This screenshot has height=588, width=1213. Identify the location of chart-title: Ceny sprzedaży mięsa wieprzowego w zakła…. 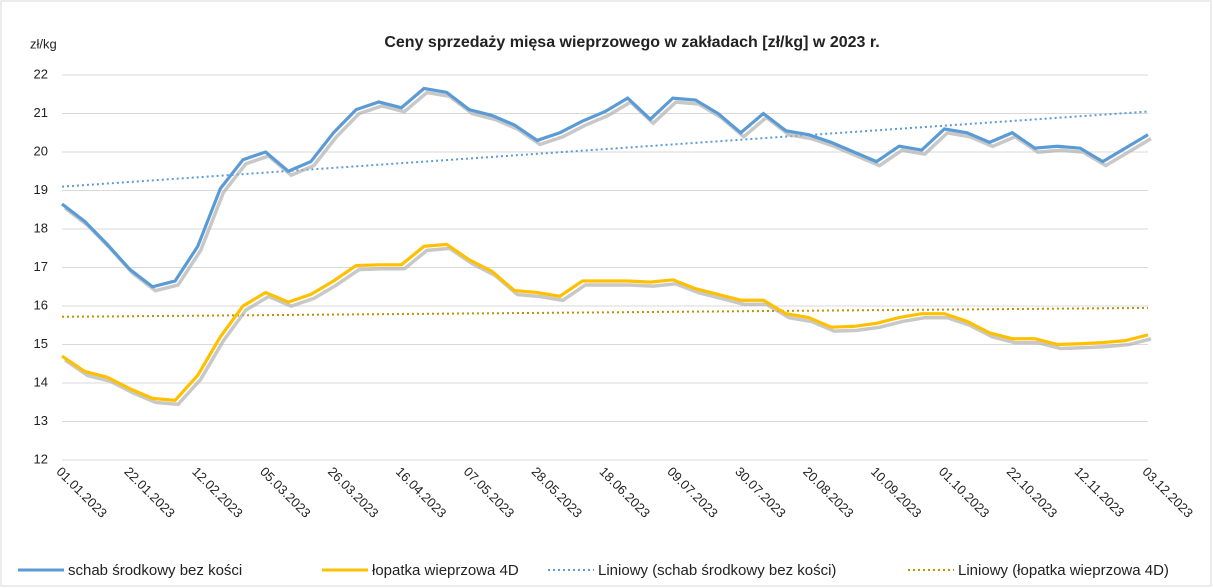
(631, 42).